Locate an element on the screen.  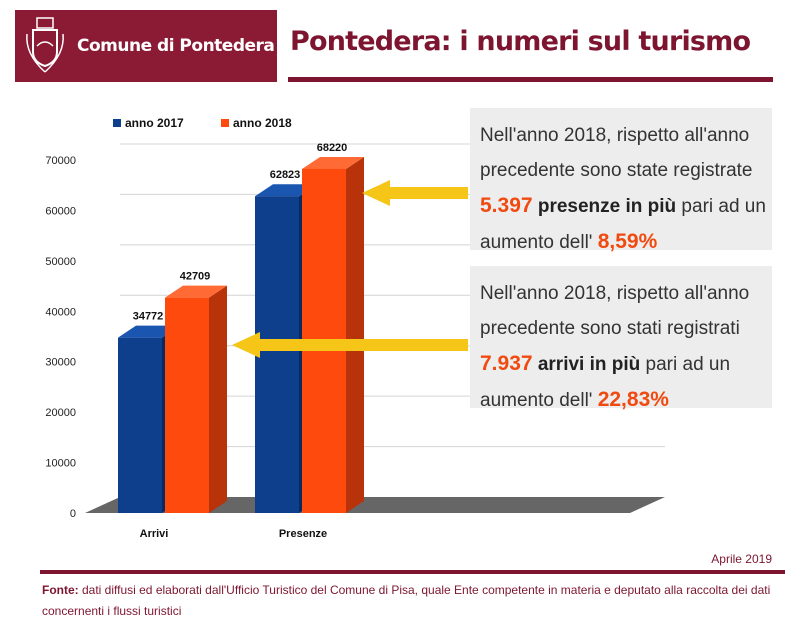
logo: Comune di Pontedera is located at coordinates (146, 46).